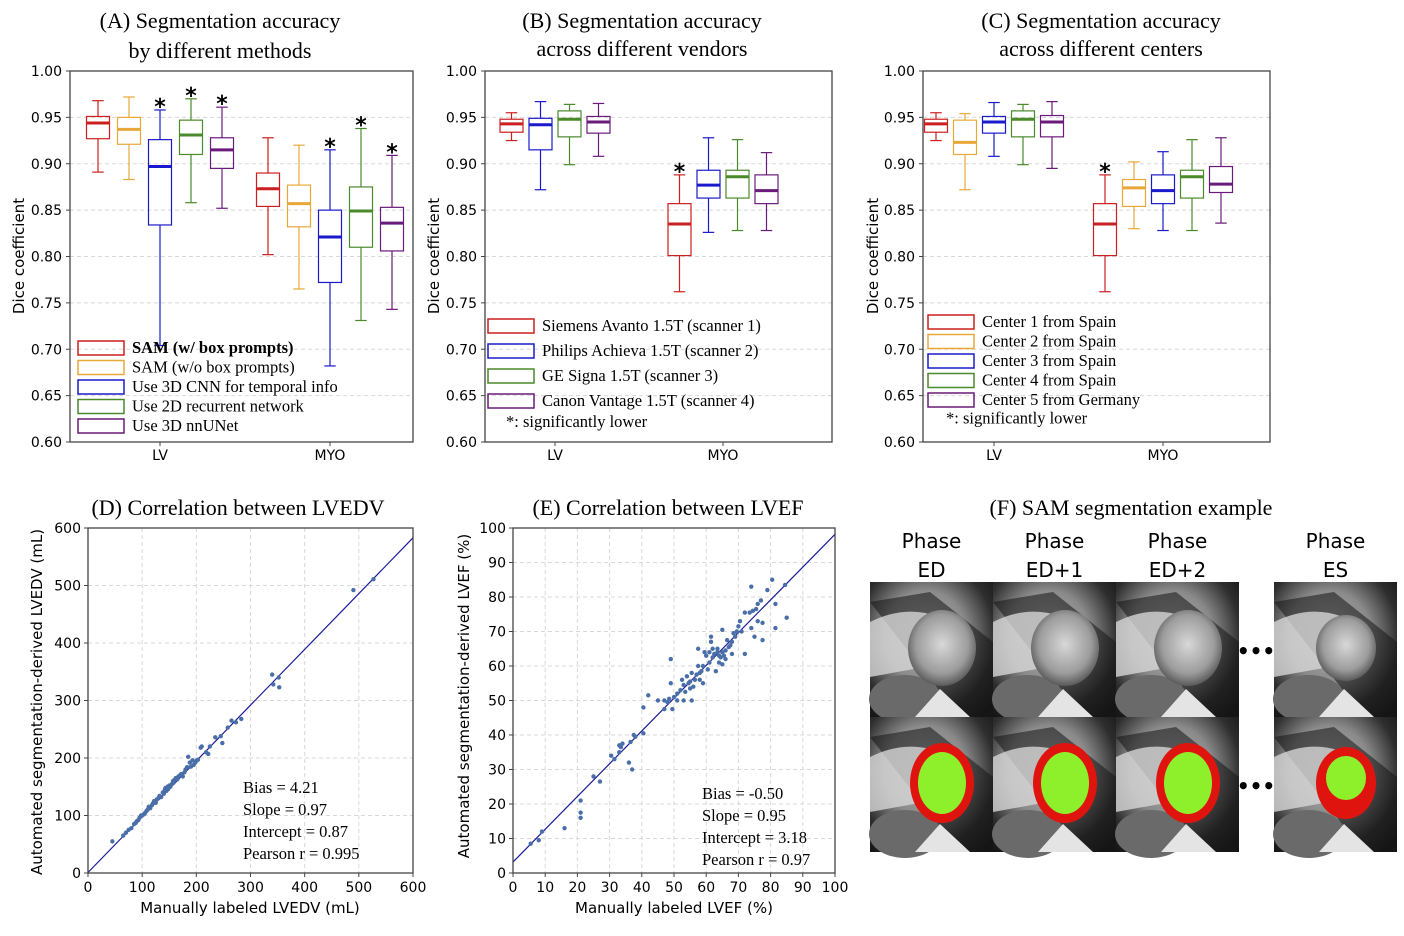 The width and height of the screenshot is (1404, 936). Describe the element at coordinates (1061, 399) in the screenshot. I see `legend-label: Center 5 from Germany` at that location.